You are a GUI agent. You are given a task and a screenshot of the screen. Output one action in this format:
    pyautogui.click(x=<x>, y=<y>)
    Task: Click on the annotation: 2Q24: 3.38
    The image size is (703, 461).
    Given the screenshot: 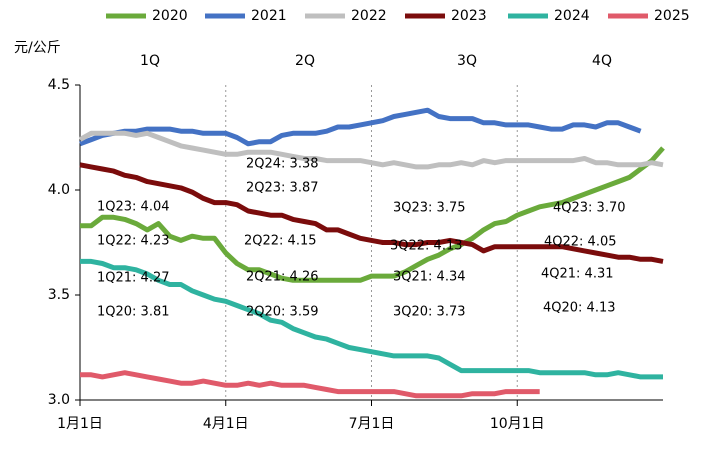 What is the action you would take?
    pyautogui.click(x=282, y=164)
    